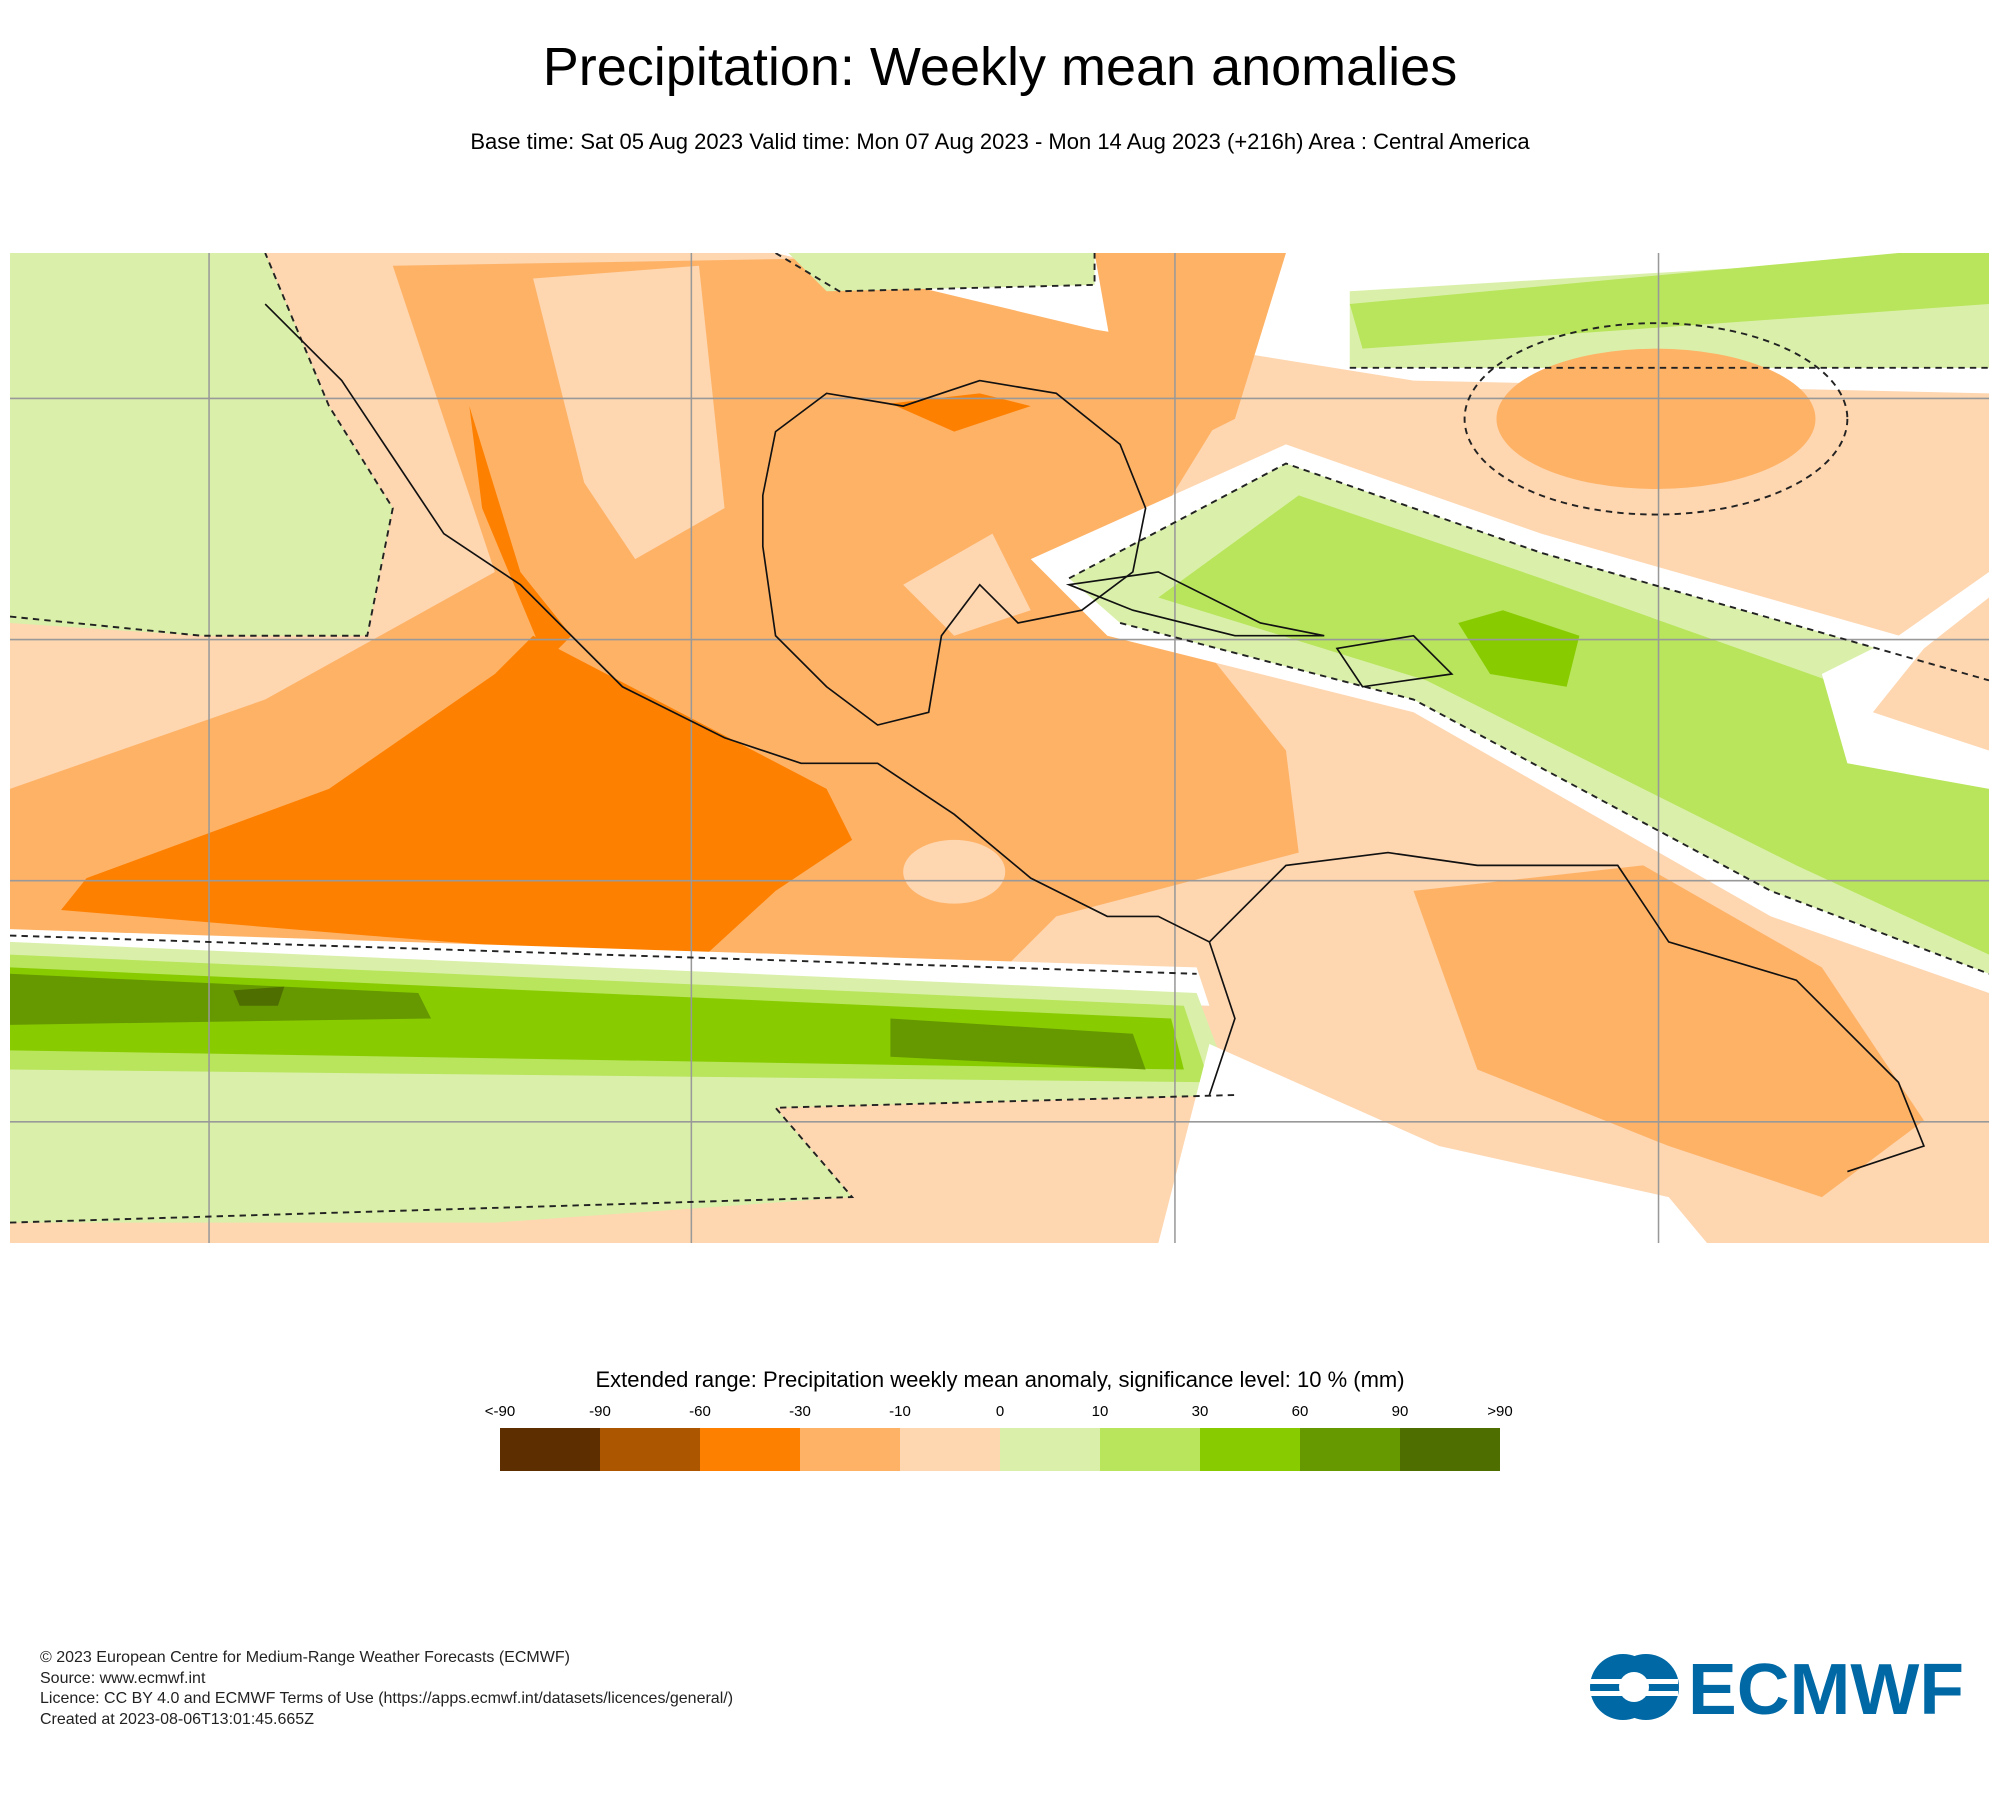  I want to click on svg-text: ECMWF, so click(1826, 1687).